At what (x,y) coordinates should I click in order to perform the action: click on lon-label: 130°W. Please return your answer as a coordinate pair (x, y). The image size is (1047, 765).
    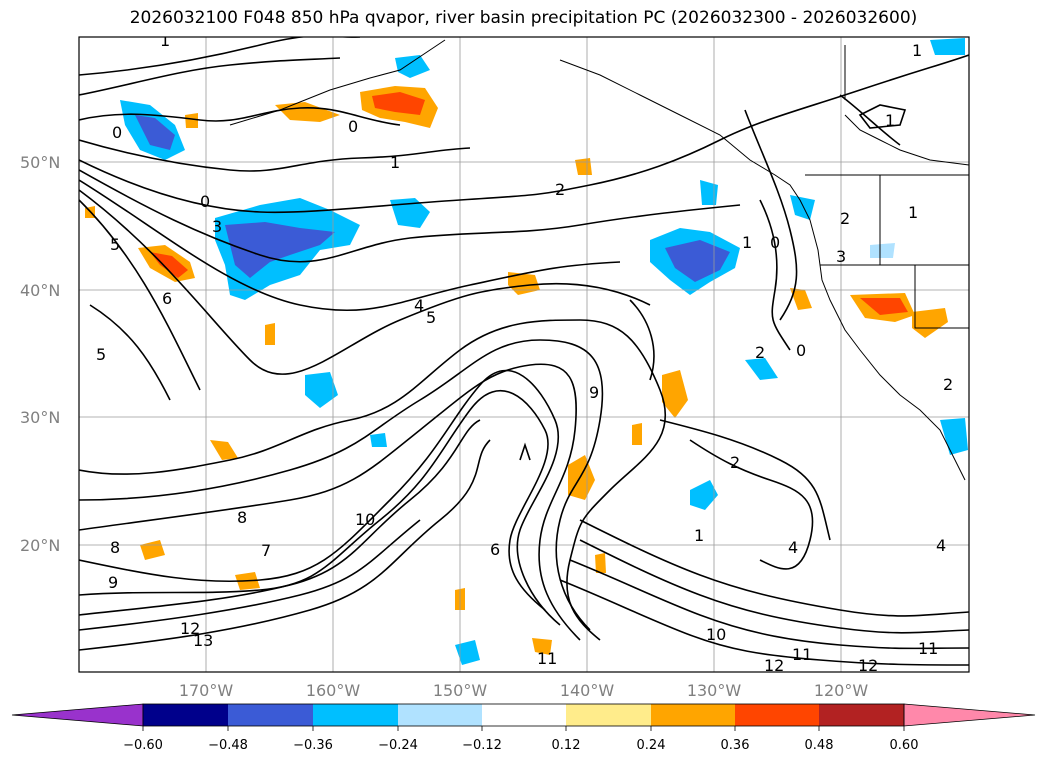
    Looking at the image, I should click on (714, 690).